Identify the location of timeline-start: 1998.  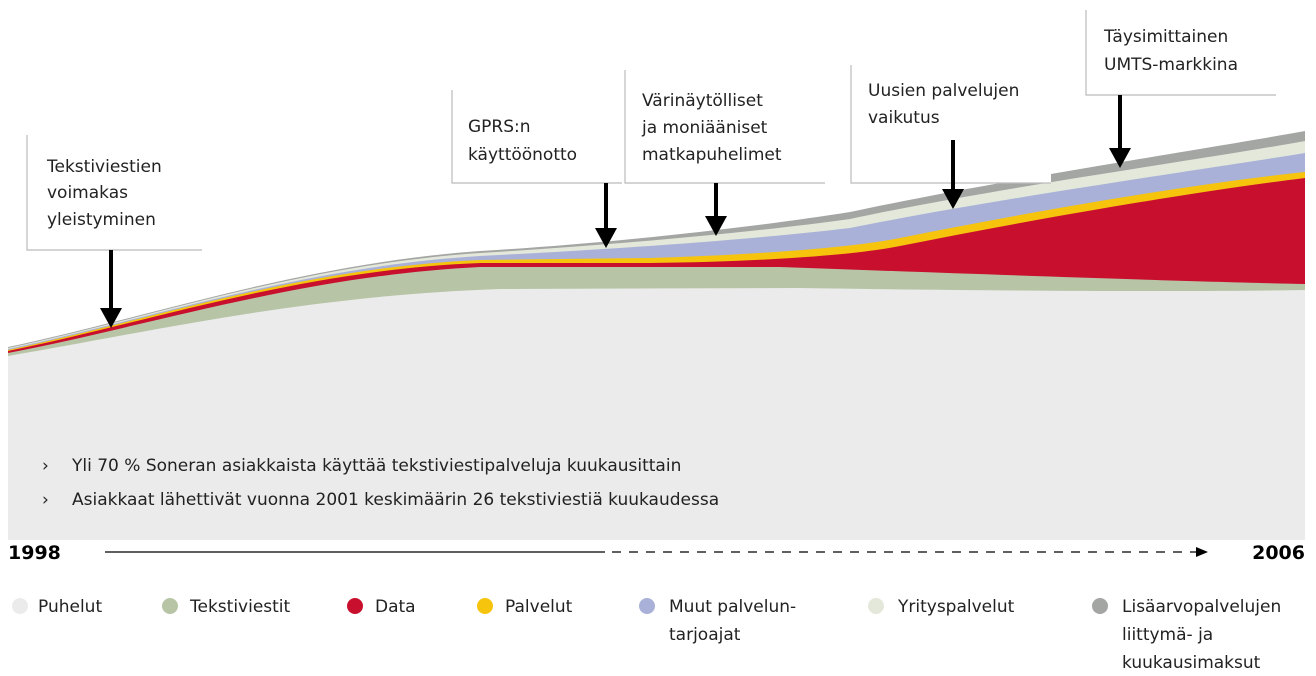
(34, 553).